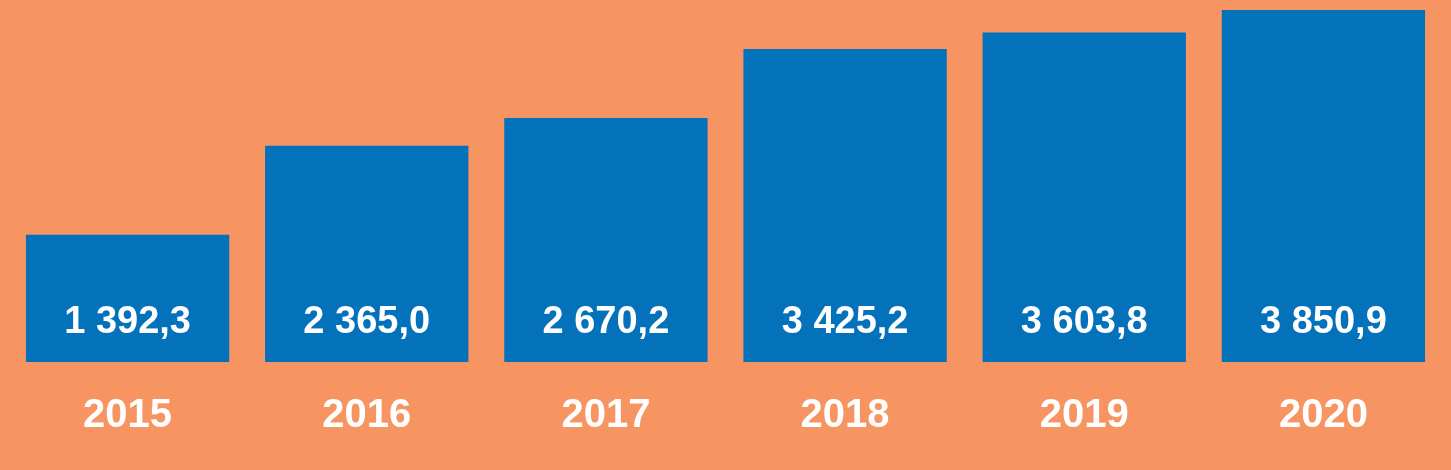 This screenshot has width=1451, height=470. Describe the element at coordinates (128, 413) in the screenshot. I see `x-tick-label: 2015` at that location.